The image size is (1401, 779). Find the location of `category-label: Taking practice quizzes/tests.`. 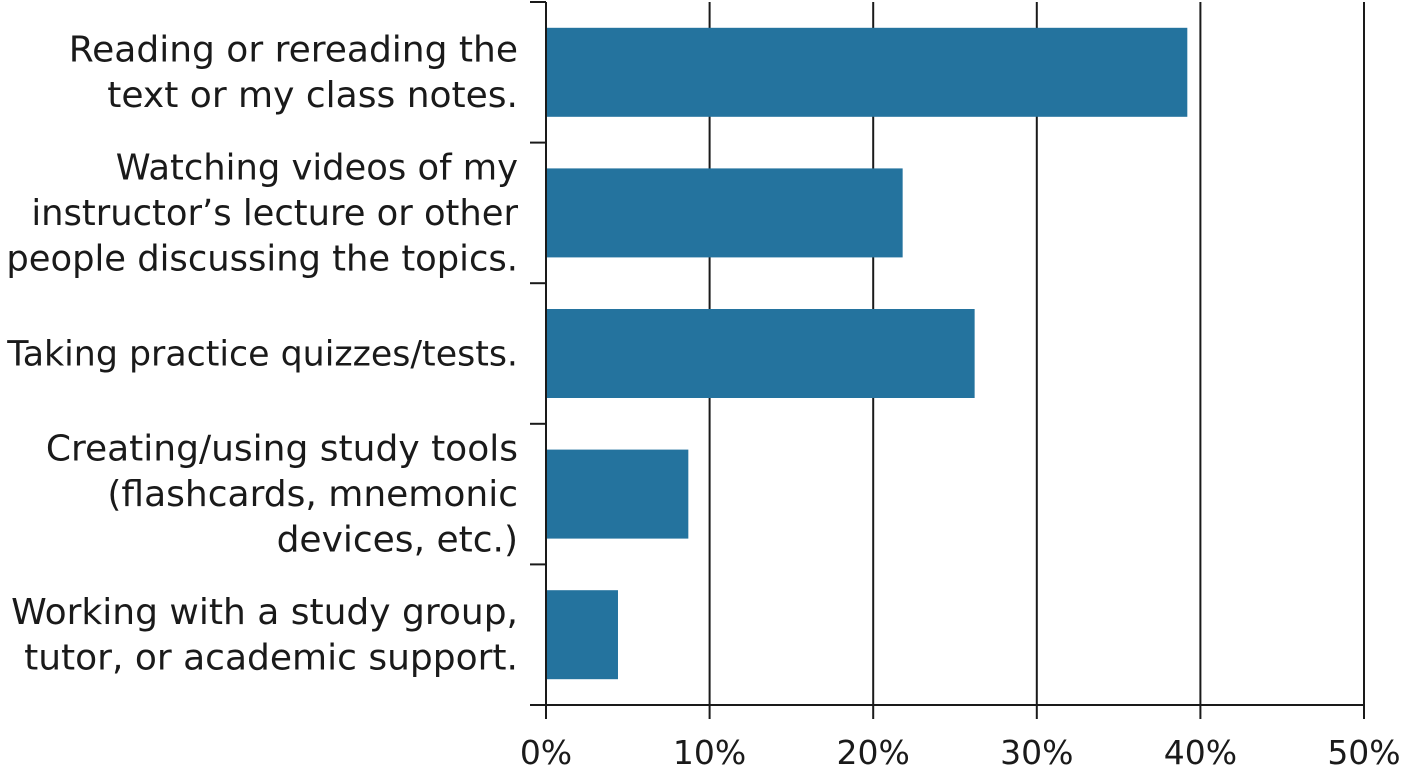

category-label: Taking practice quizzes/tests. is located at coordinates (262, 355).